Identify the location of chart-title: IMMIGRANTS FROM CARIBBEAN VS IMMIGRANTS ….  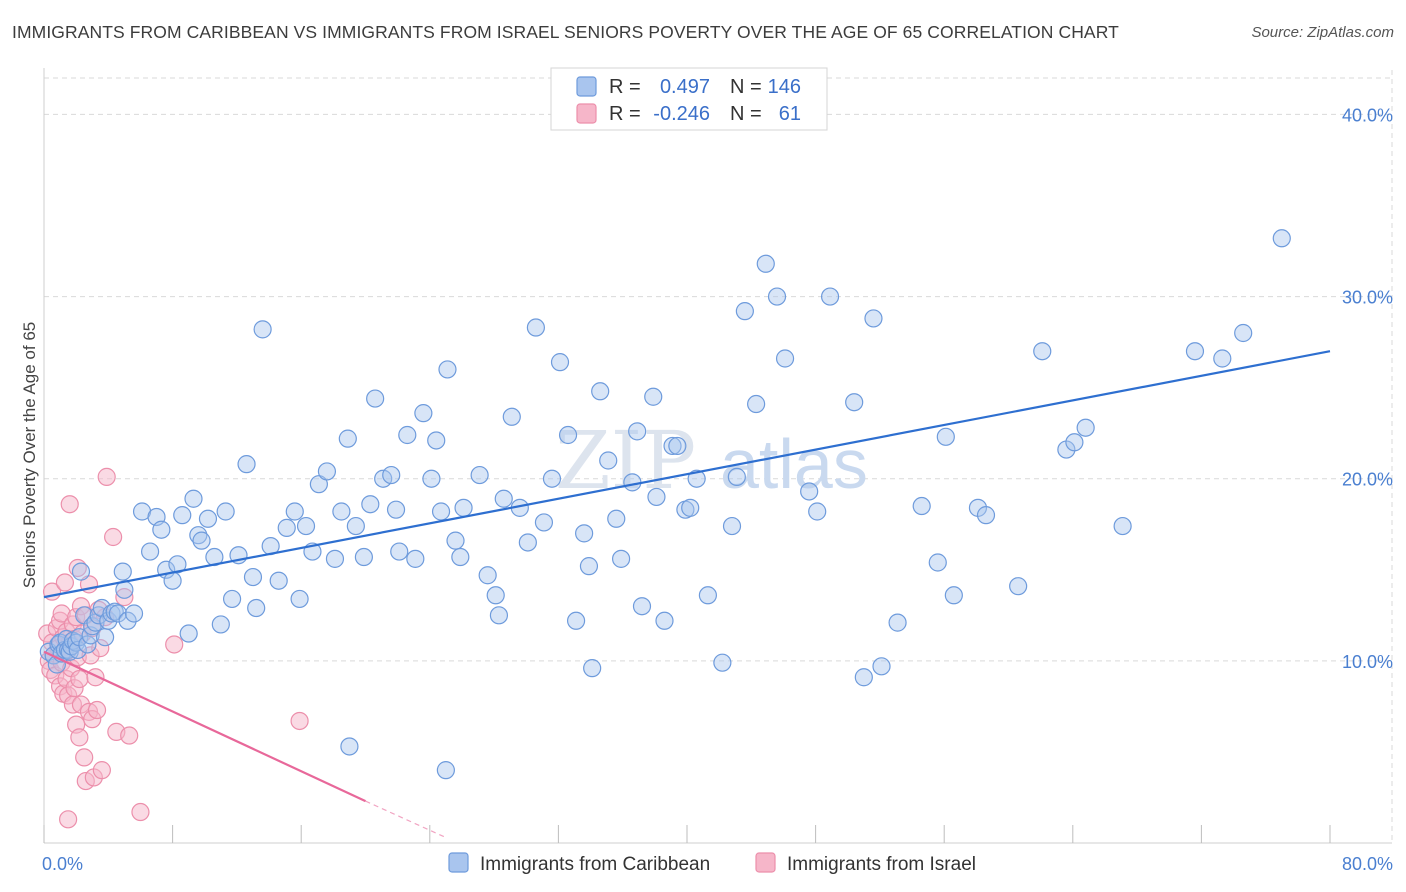
(565, 32).